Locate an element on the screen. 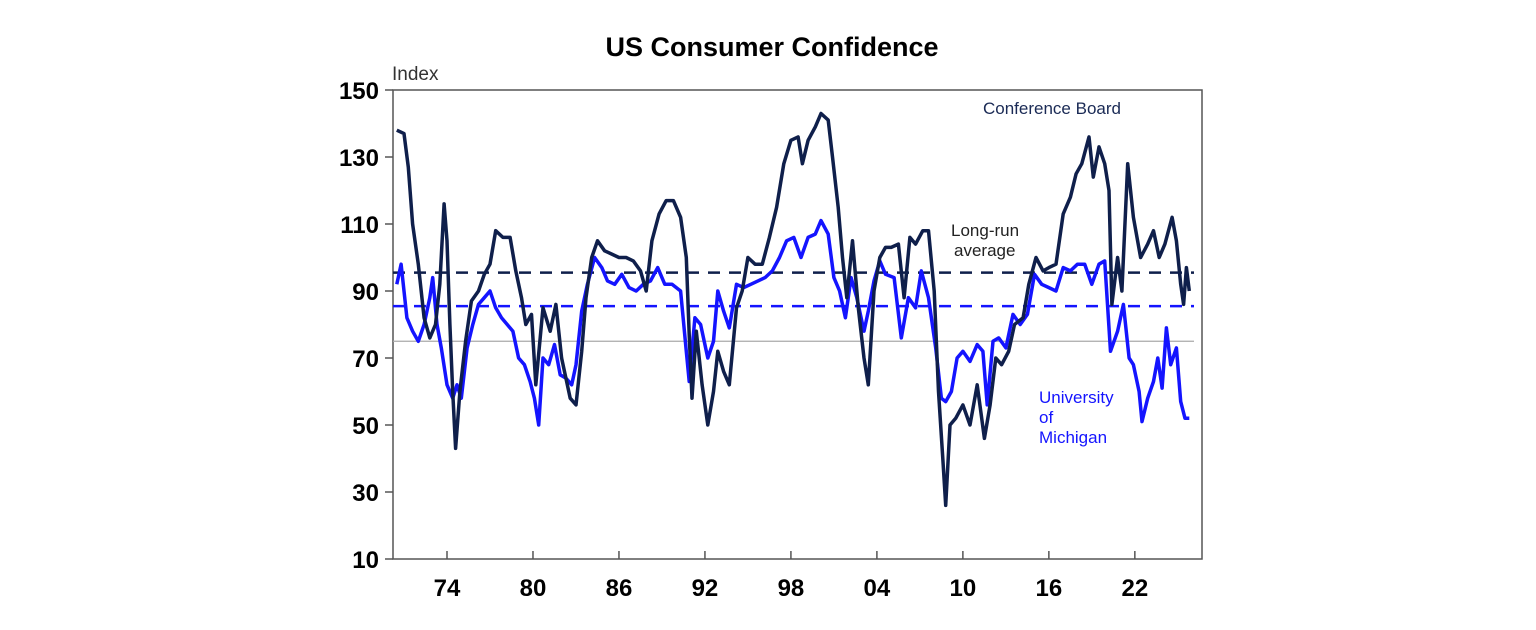 Image resolution: width=1536 pixels, height=630 pixels. chart-title: US Consumer Confidence is located at coordinates (771, 47).